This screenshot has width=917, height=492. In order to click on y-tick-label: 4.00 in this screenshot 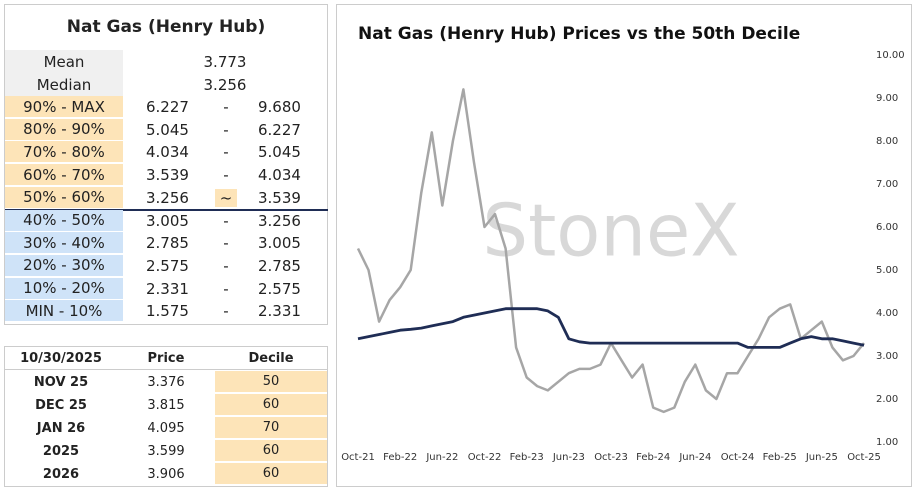, I will do `click(887, 313)`.